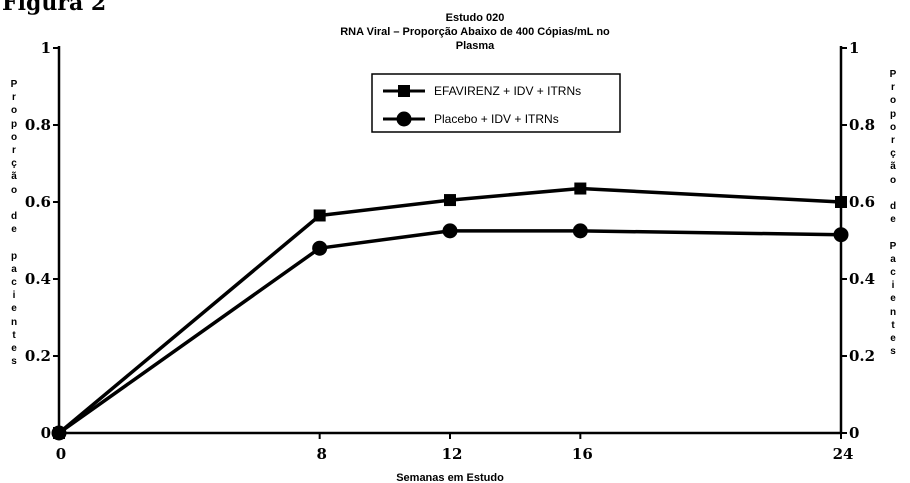 This screenshot has width=910, height=483. Describe the element at coordinates (475, 46) in the screenshot. I see `chart-title-line-3: Plasma` at that location.